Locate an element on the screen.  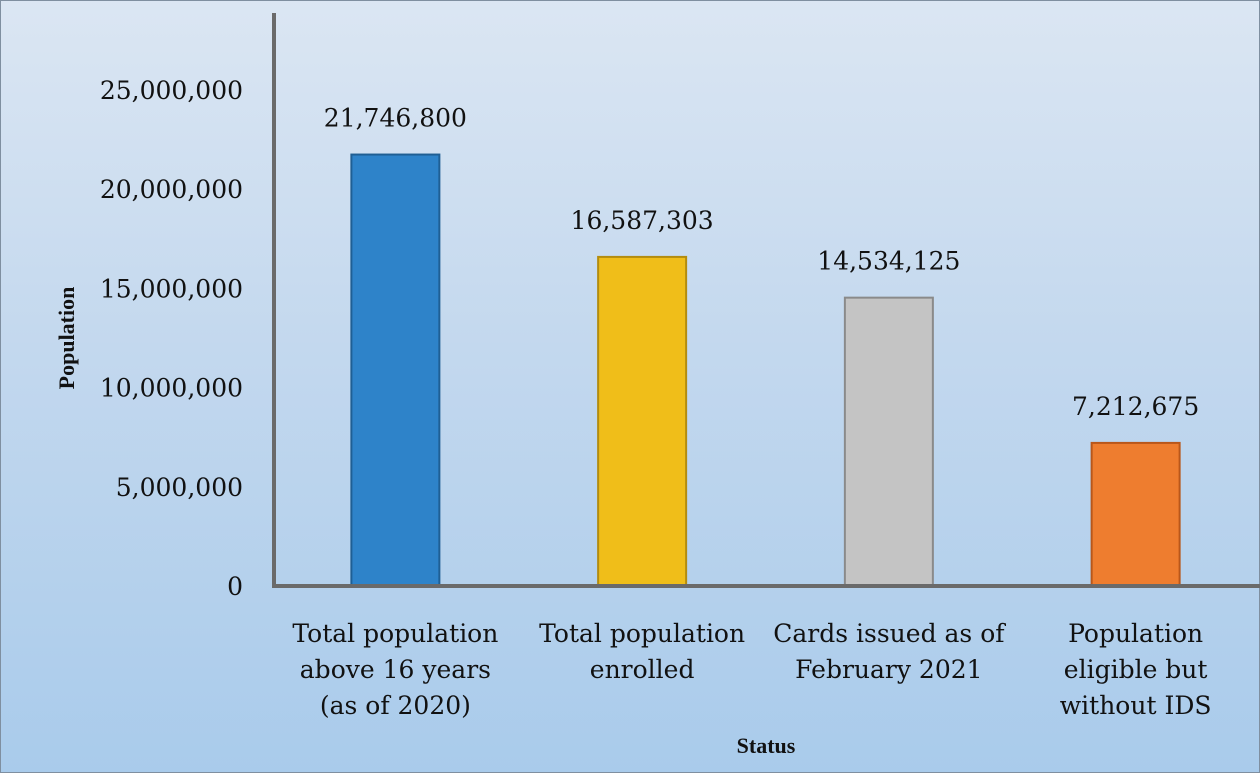
y-tick-label: 5,000,000 is located at coordinates (179, 487).